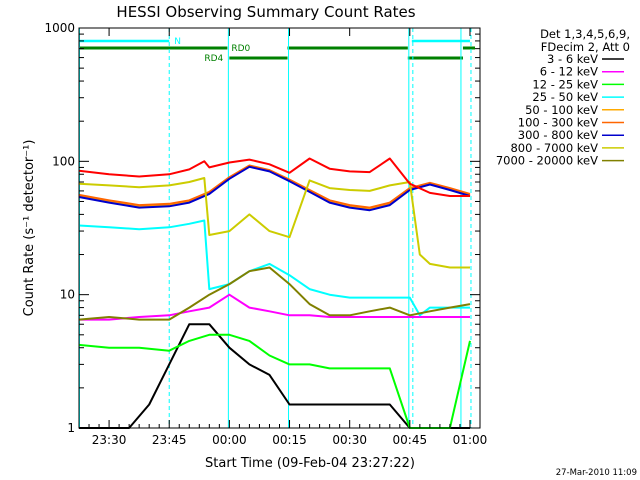  Describe the element at coordinates (410, 440) in the screenshot. I see `x-tick-label: 00:45` at that location.